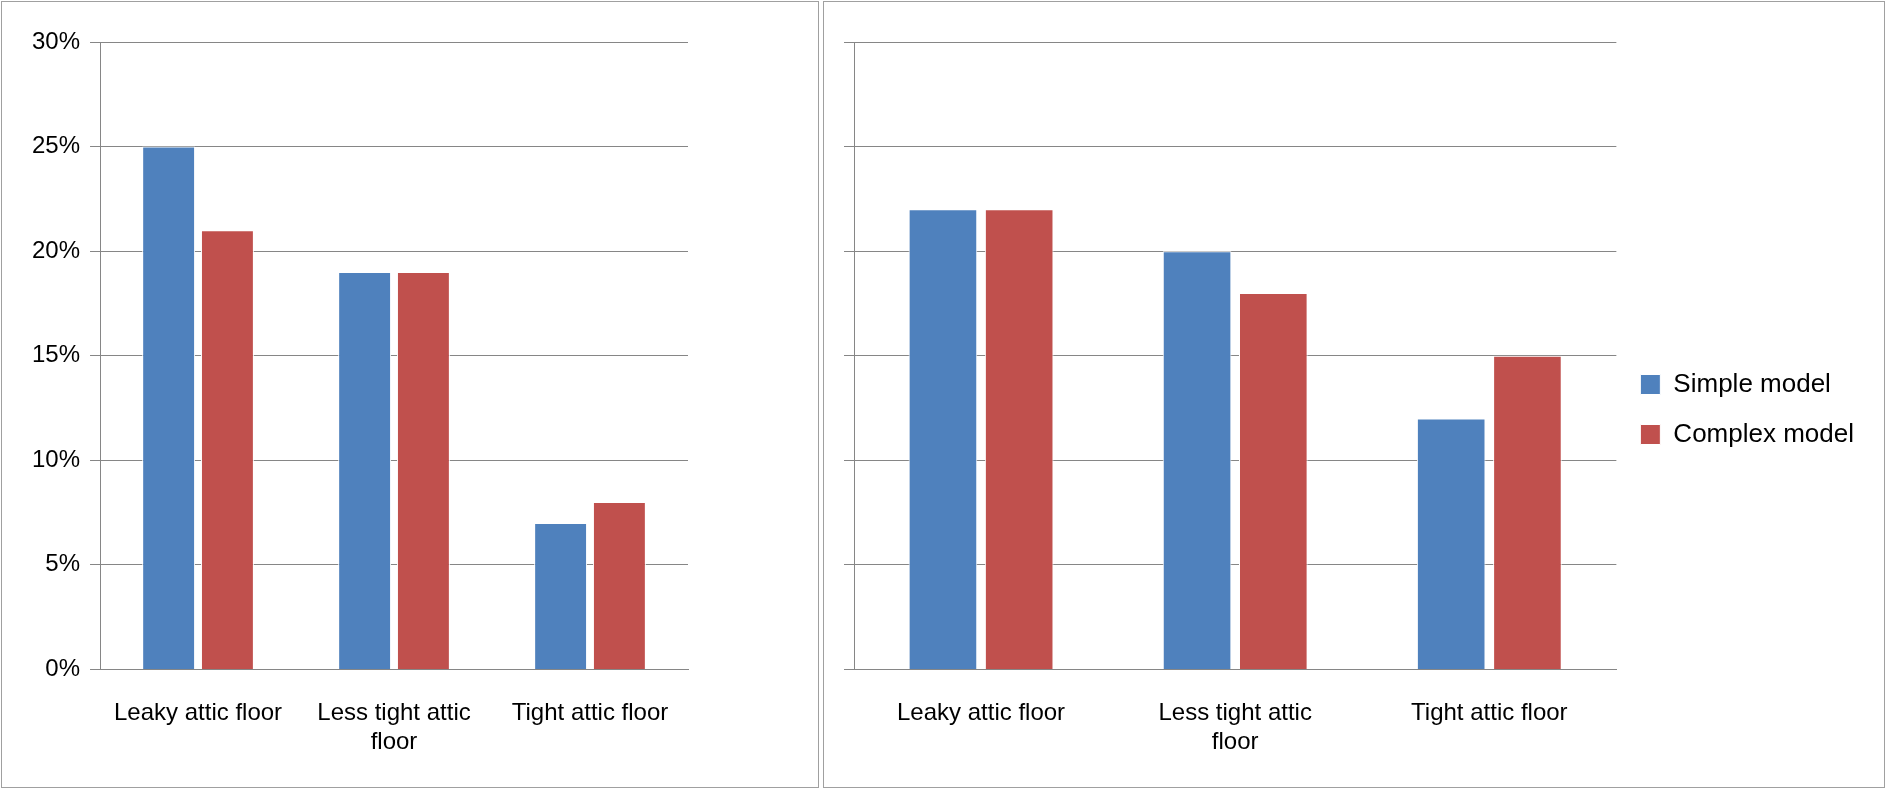  I want to click on legend-label: Simple model, so click(1752, 382).